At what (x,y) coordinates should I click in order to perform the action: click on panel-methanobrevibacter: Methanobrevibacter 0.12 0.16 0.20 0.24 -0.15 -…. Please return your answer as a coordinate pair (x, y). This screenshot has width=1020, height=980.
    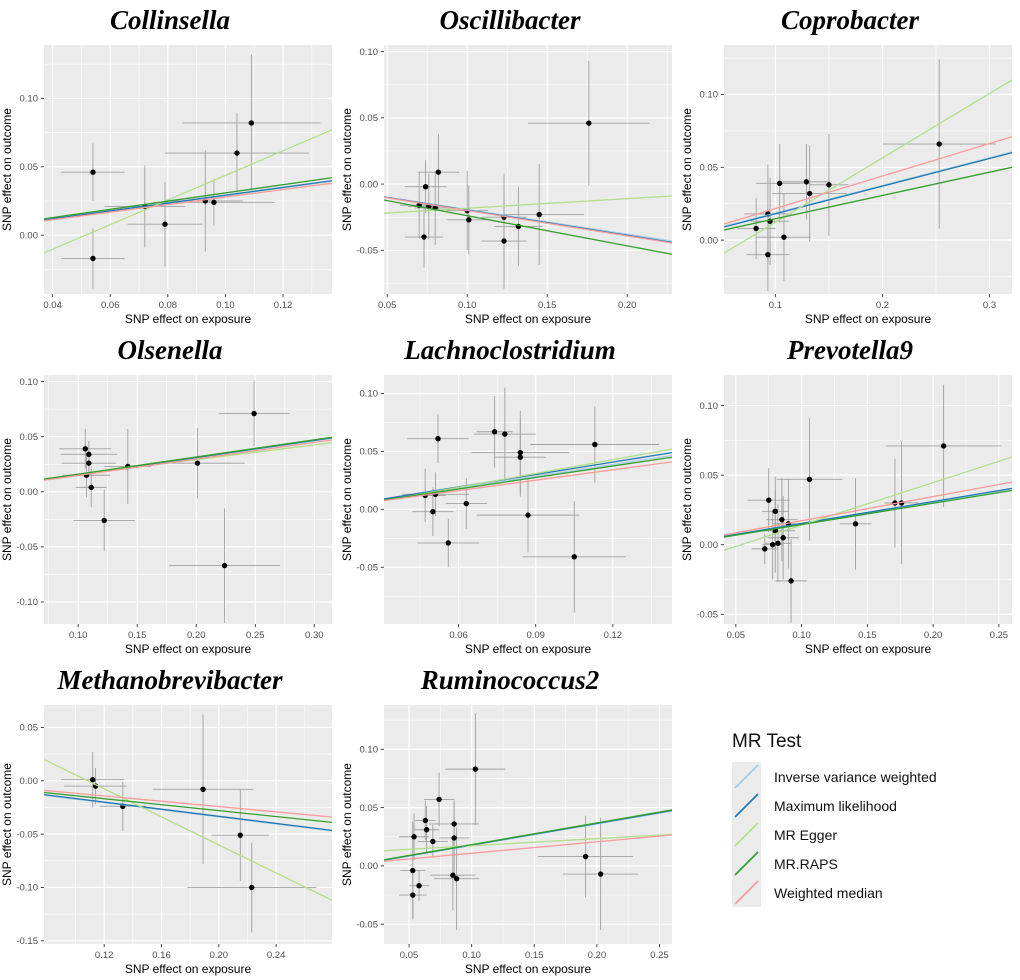
    Looking at the image, I should click on (170, 820).